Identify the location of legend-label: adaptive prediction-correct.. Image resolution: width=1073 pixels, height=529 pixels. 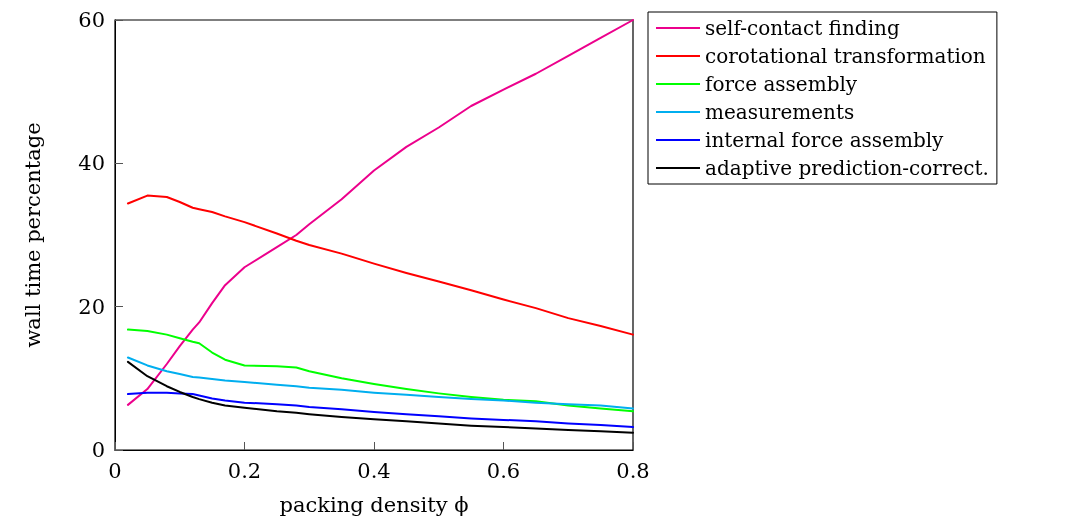
(847, 168).